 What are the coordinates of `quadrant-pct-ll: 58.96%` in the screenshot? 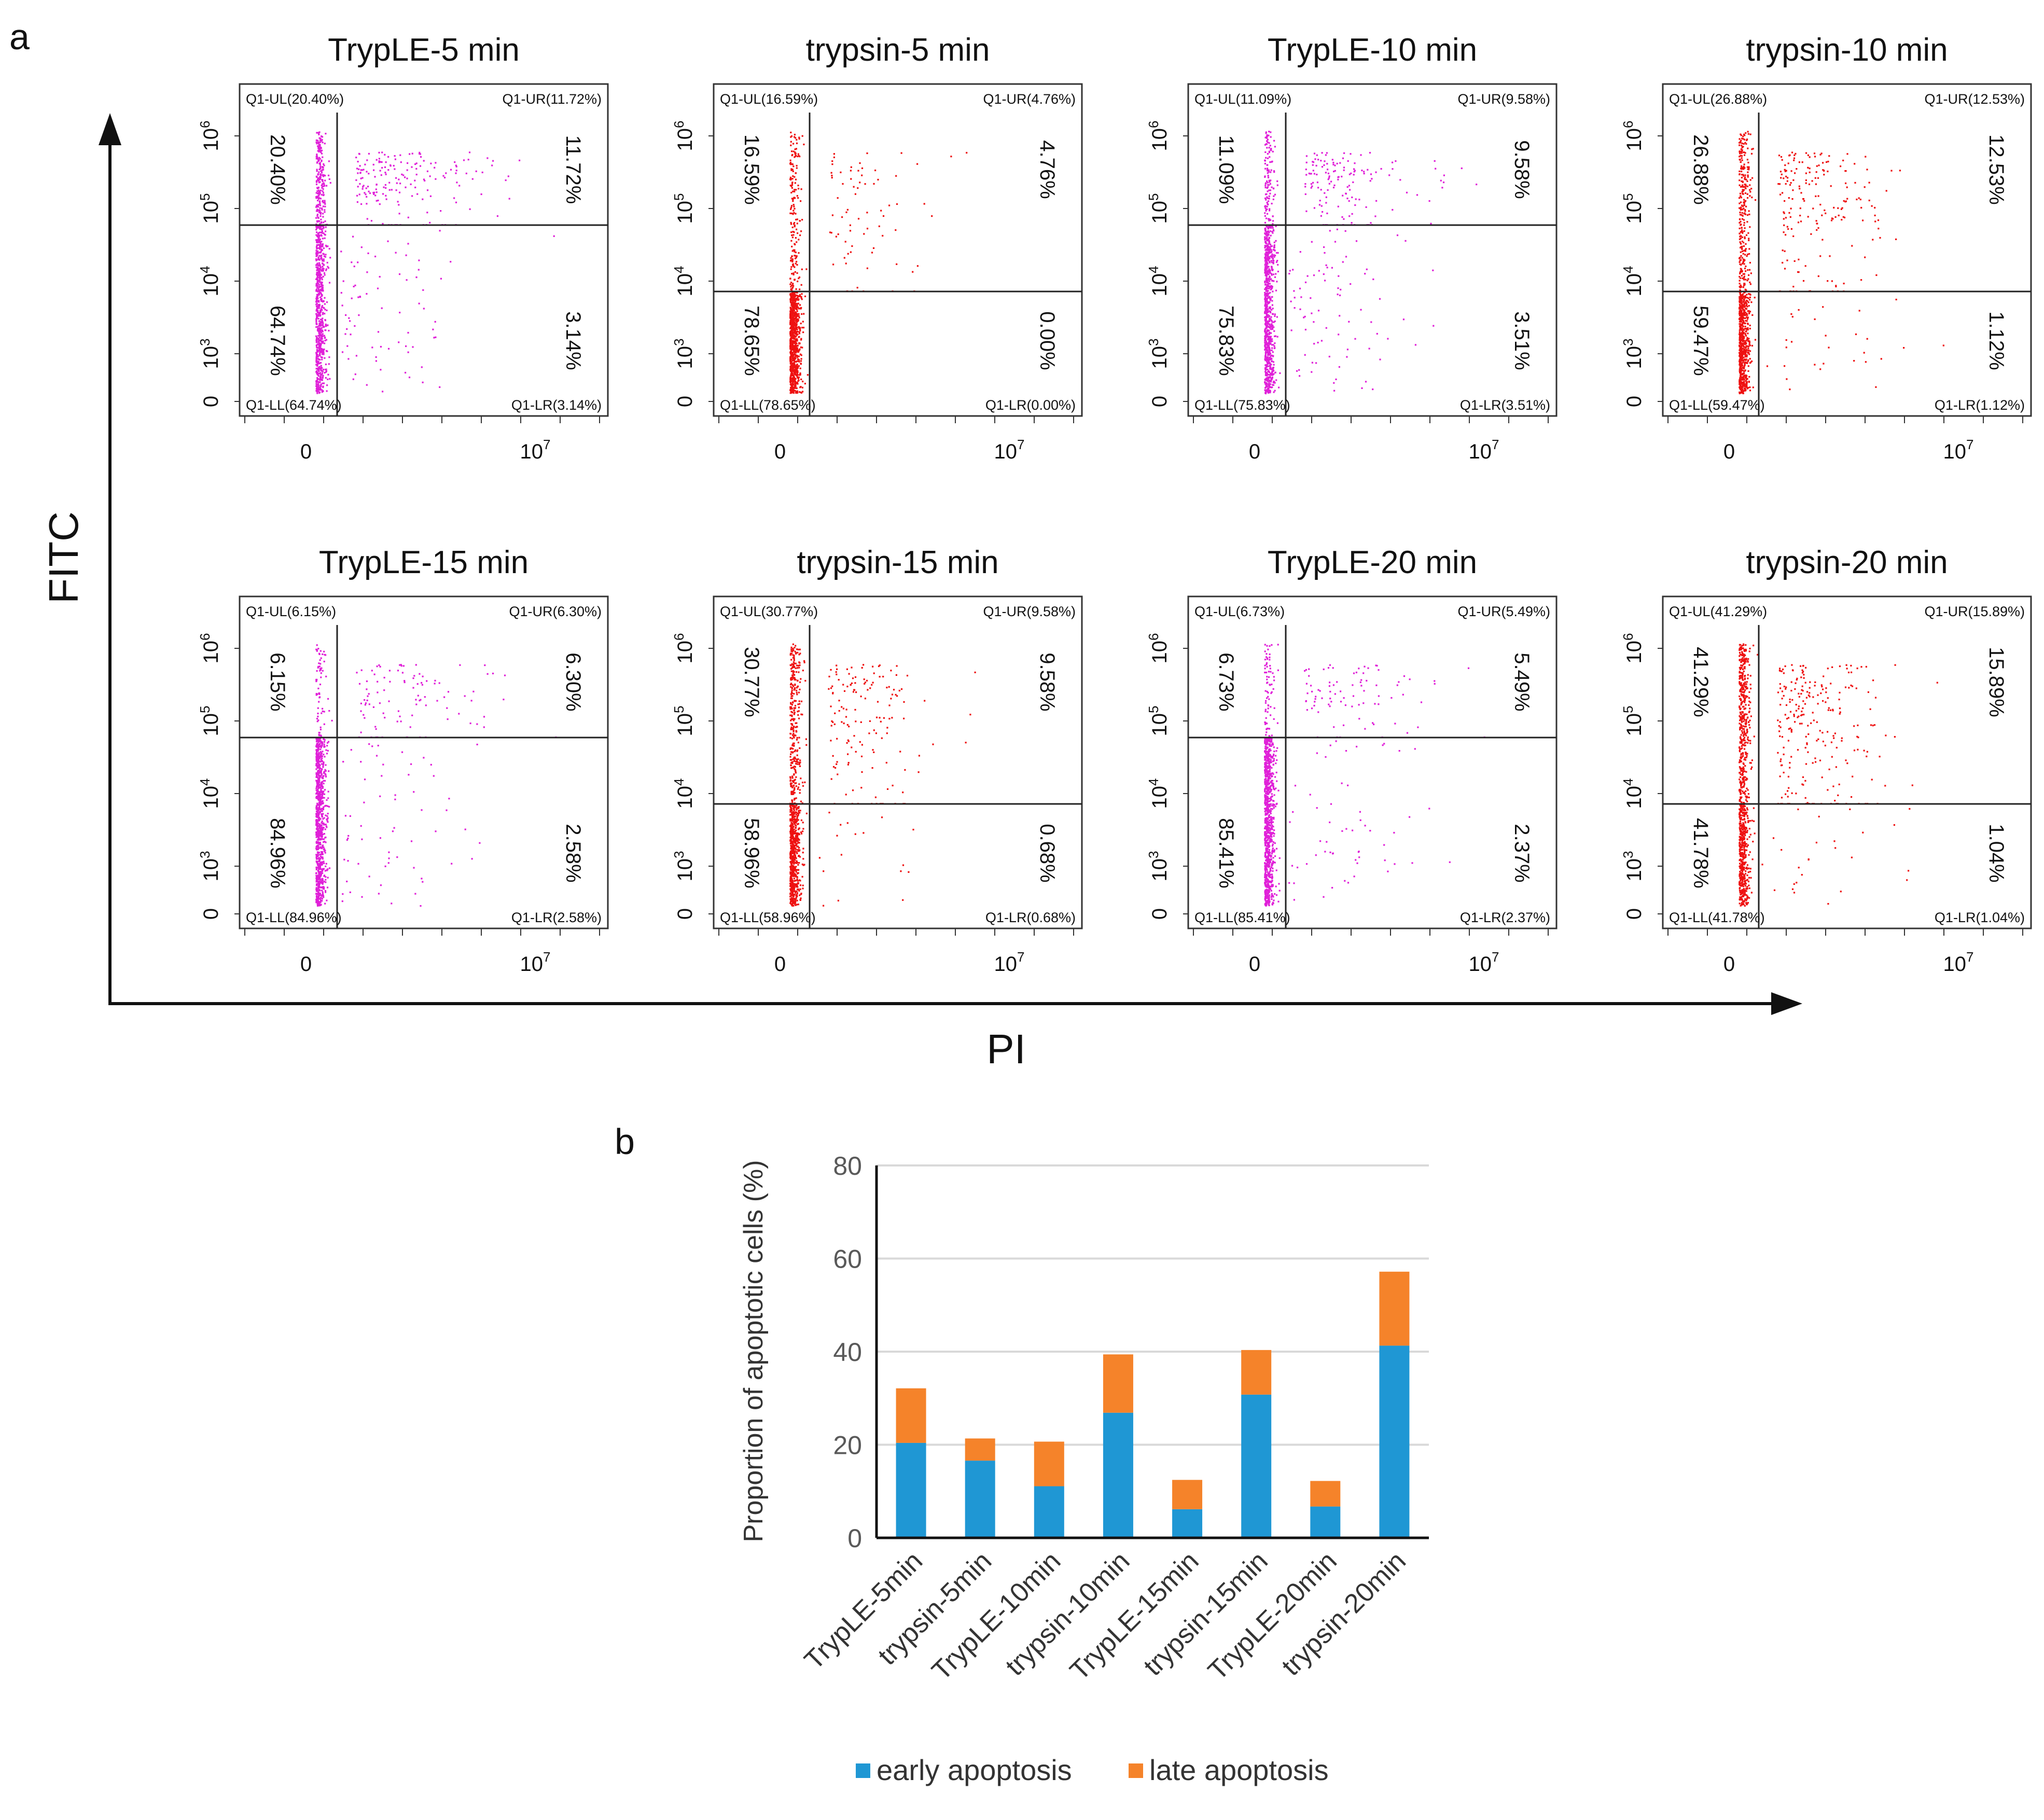 It's located at (751, 853).